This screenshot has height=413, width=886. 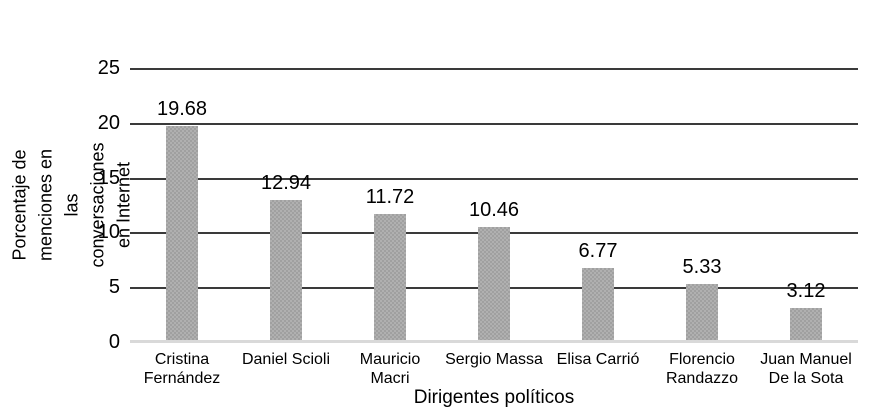 I want to click on category-label: Elisa Carrió, so click(x=598, y=359).